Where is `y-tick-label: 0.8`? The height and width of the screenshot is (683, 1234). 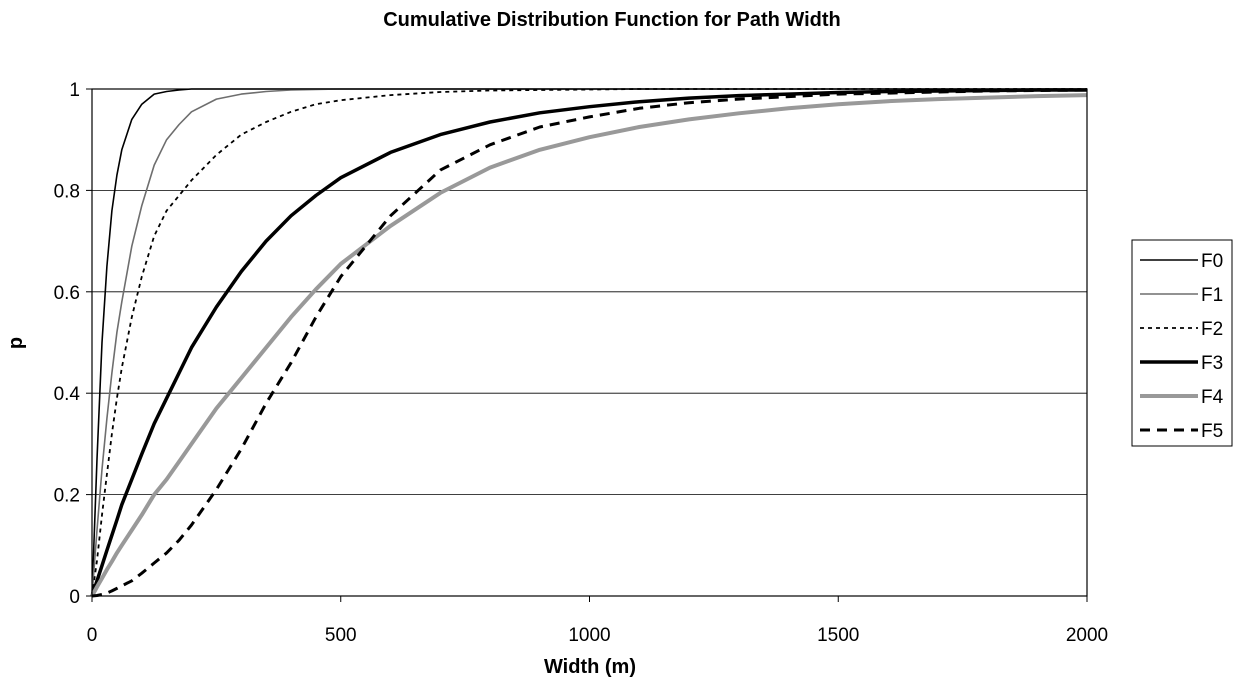
y-tick-label: 0.8 is located at coordinates (67, 191).